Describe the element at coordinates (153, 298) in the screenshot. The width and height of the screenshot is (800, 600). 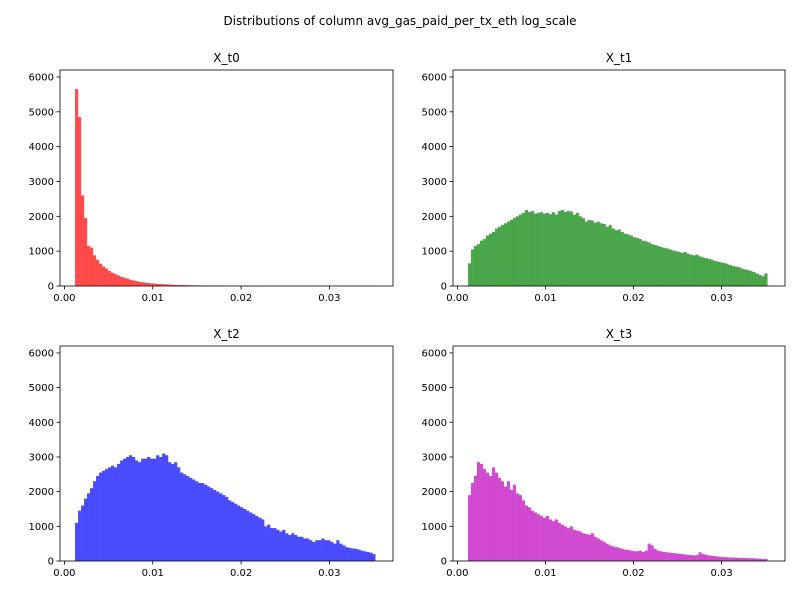
I see `x-tick-label: 0.01` at that location.